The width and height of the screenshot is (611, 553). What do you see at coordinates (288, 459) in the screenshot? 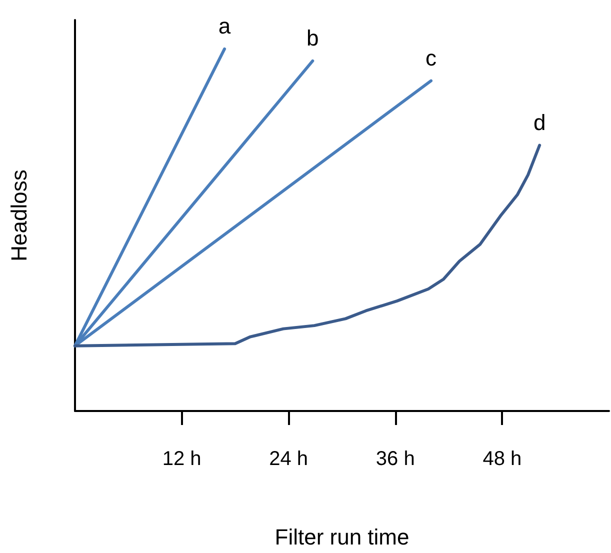
I see `x-tick-label: 24 h` at bounding box center [288, 459].